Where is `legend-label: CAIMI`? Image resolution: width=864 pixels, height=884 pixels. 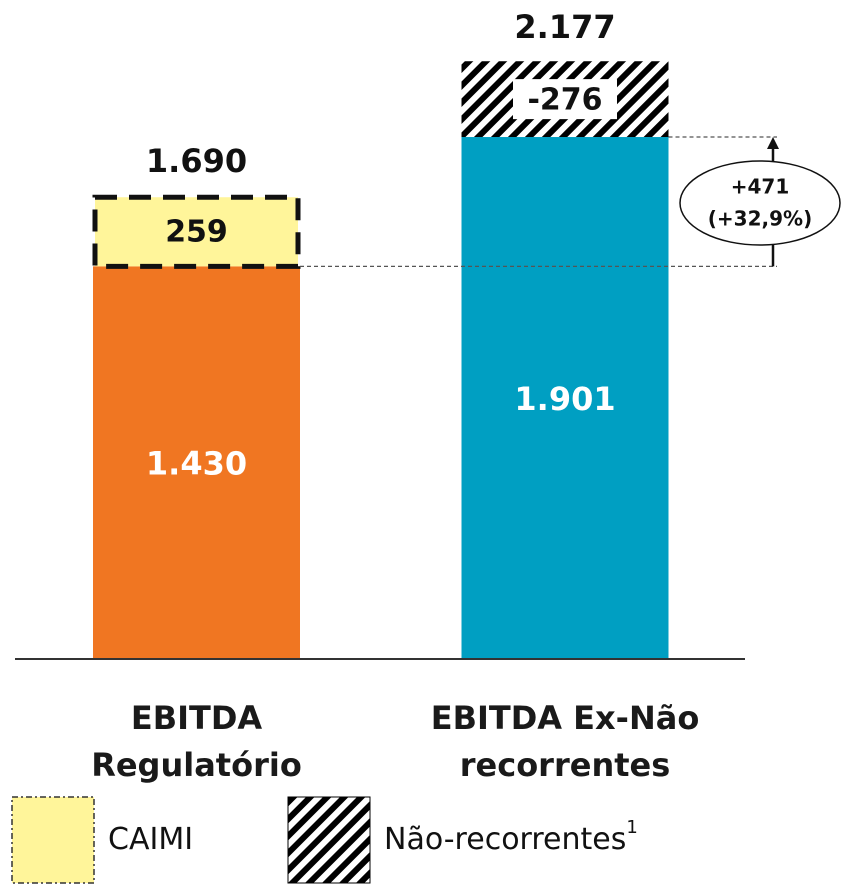 legend-label: CAIMI is located at coordinates (150, 839).